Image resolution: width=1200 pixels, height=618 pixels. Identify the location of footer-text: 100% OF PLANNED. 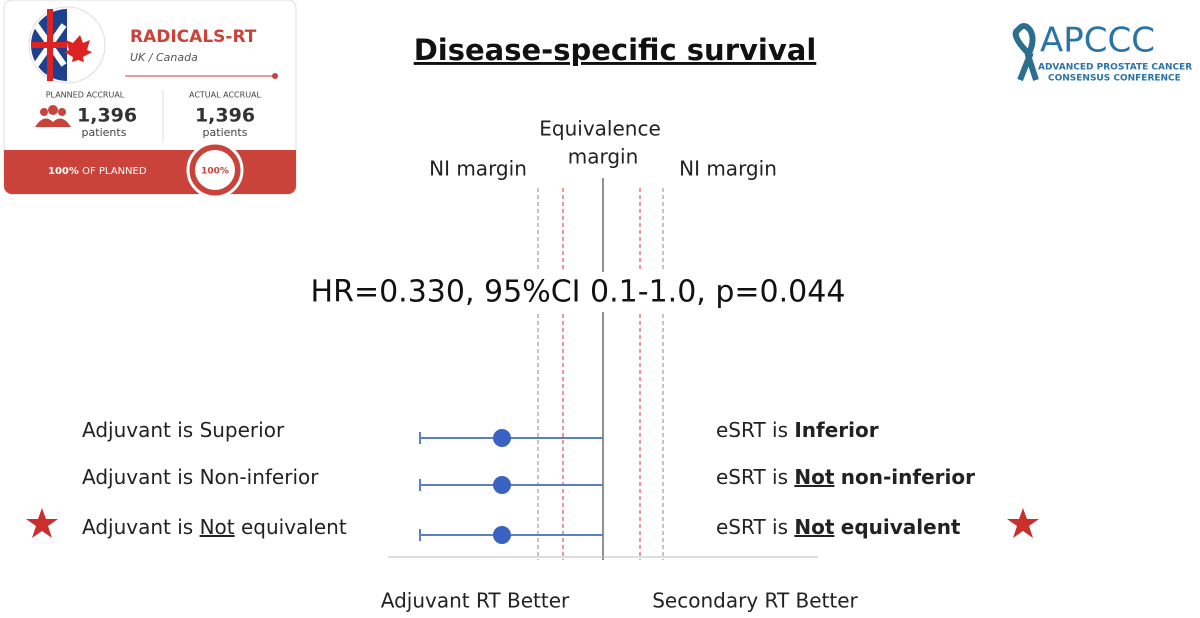
(97, 171).